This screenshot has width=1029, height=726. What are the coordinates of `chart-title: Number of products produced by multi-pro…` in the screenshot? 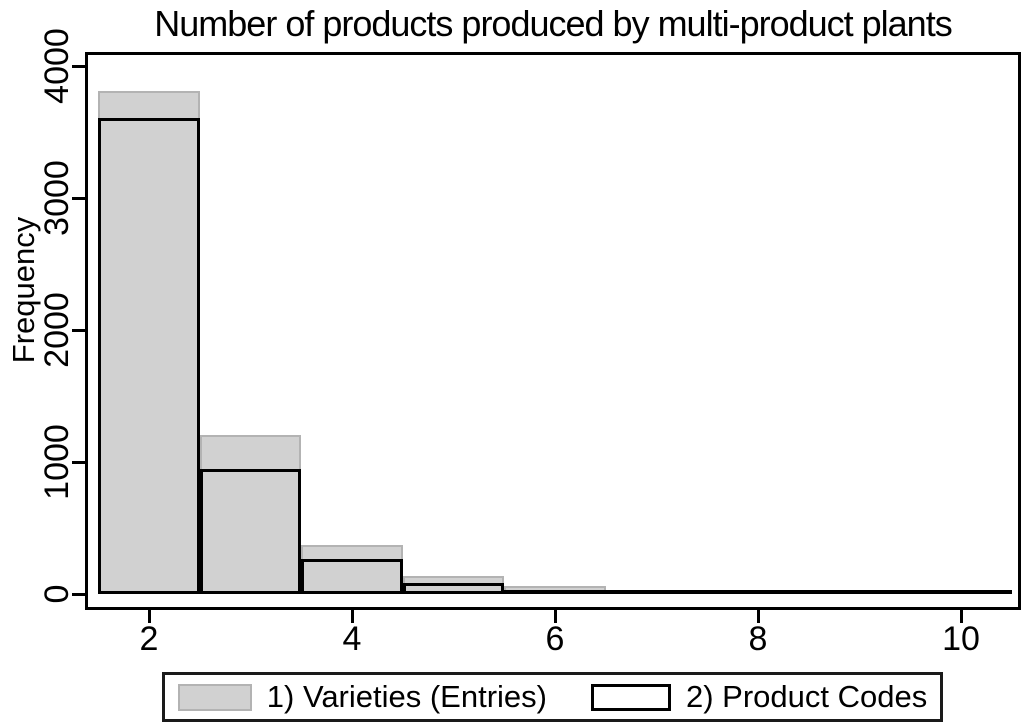 It's located at (553, 23).